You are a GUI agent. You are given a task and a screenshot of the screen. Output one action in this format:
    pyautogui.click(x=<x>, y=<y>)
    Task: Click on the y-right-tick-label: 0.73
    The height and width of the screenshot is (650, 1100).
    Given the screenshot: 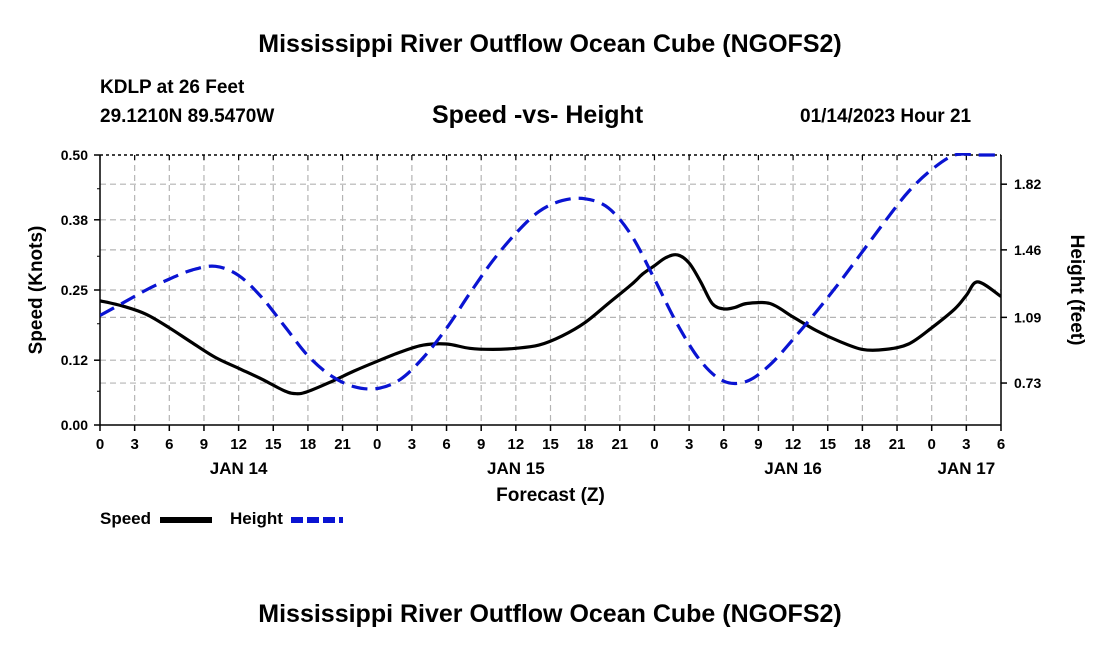 What is the action you would take?
    pyautogui.click(x=1027, y=383)
    